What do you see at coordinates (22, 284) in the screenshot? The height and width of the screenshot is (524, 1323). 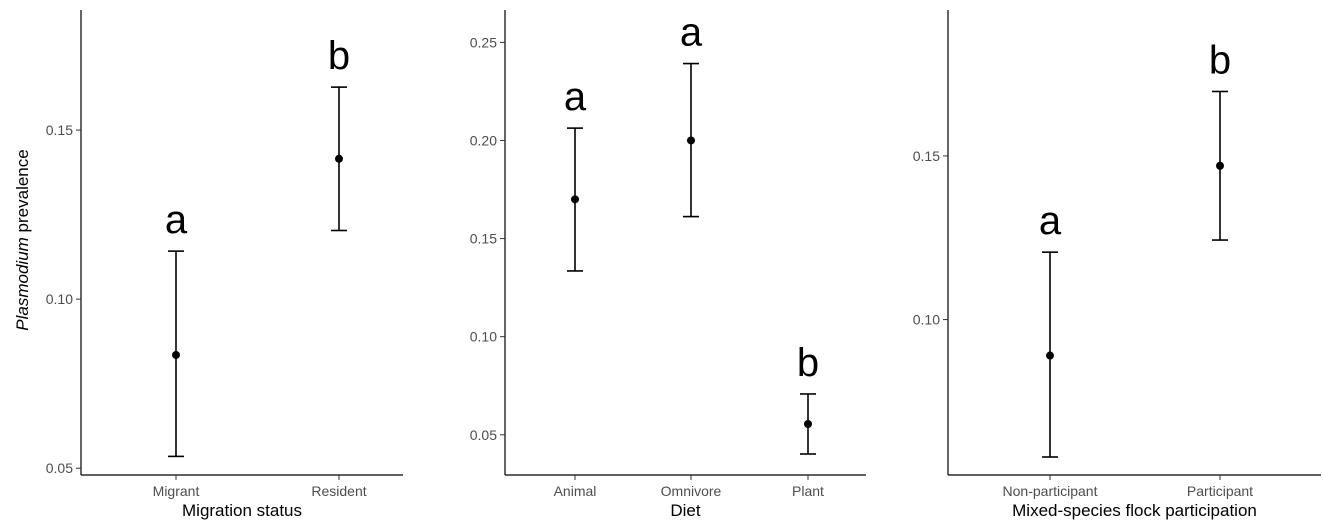 I see `y-axis-title-italic: Plasmodium` at bounding box center [22, 284].